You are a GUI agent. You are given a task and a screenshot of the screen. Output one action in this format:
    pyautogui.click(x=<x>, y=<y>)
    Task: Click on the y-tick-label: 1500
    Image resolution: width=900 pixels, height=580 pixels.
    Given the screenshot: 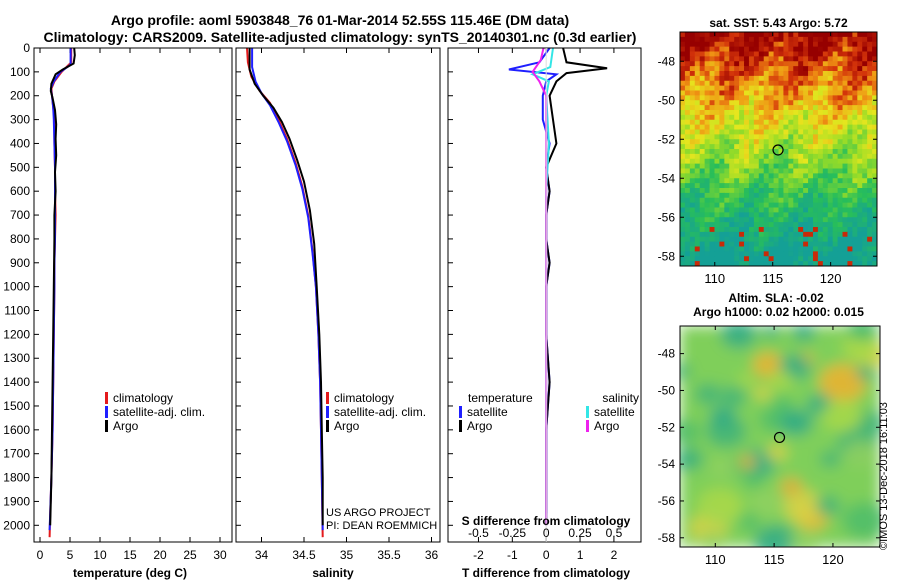 What is the action you would take?
    pyautogui.click(x=16, y=406)
    